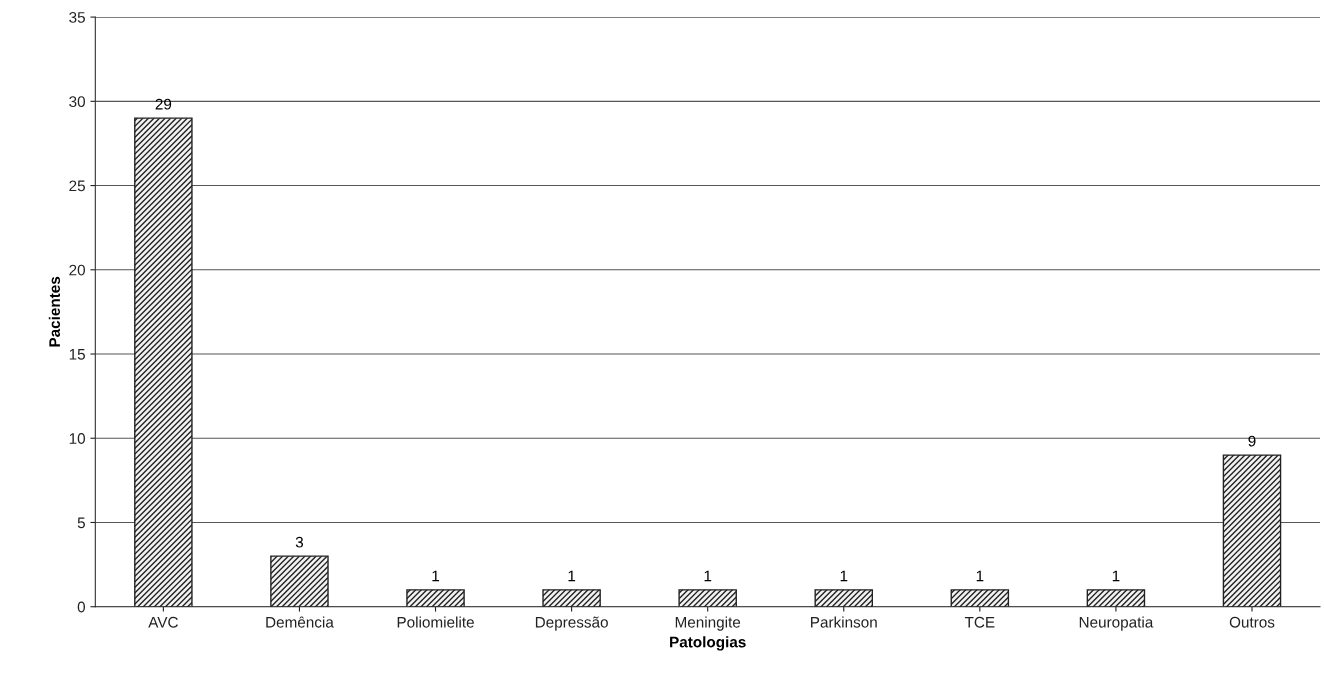  What do you see at coordinates (77, 102) in the screenshot?
I see `y-tick-label: 30` at bounding box center [77, 102].